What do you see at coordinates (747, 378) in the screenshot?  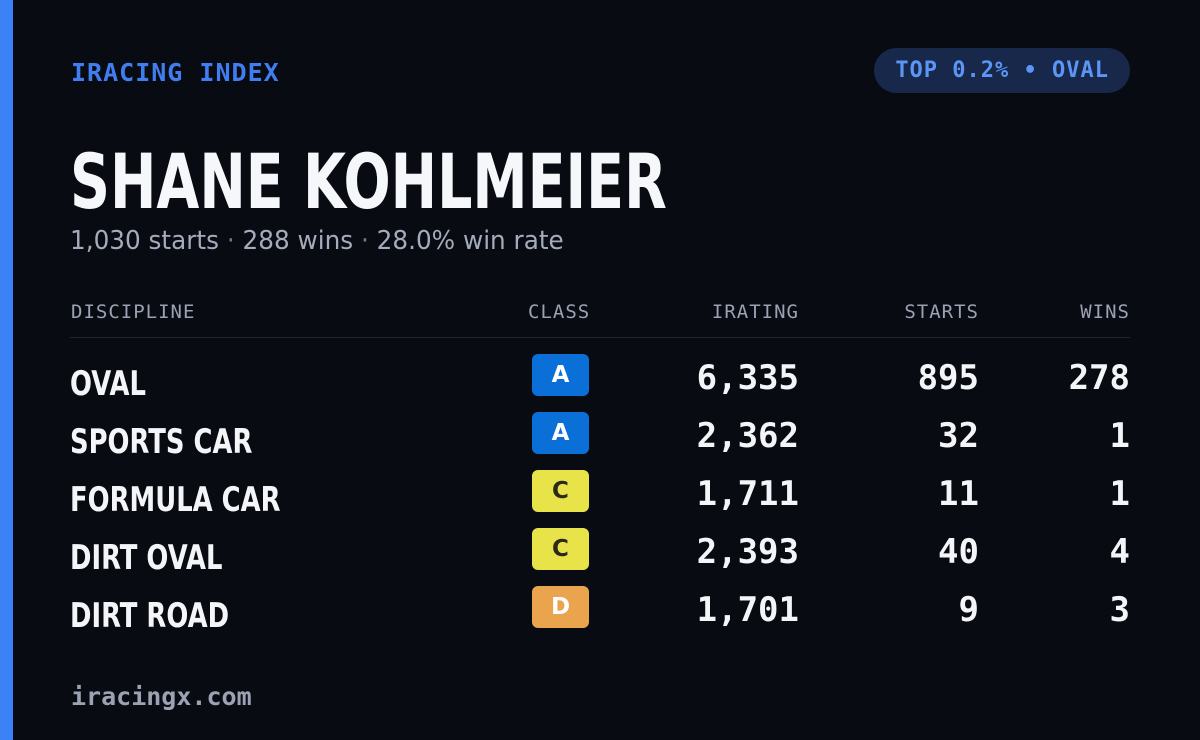 I see `irating-value: 6,335` at bounding box center [747, 378].